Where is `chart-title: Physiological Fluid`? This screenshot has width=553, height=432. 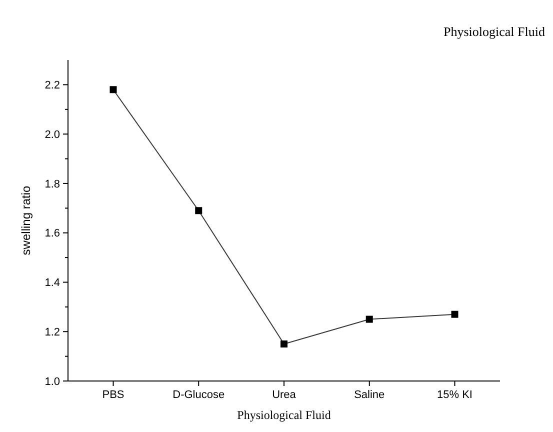
chart-title: Physiological Fluid is located at coordinates (495, 31).